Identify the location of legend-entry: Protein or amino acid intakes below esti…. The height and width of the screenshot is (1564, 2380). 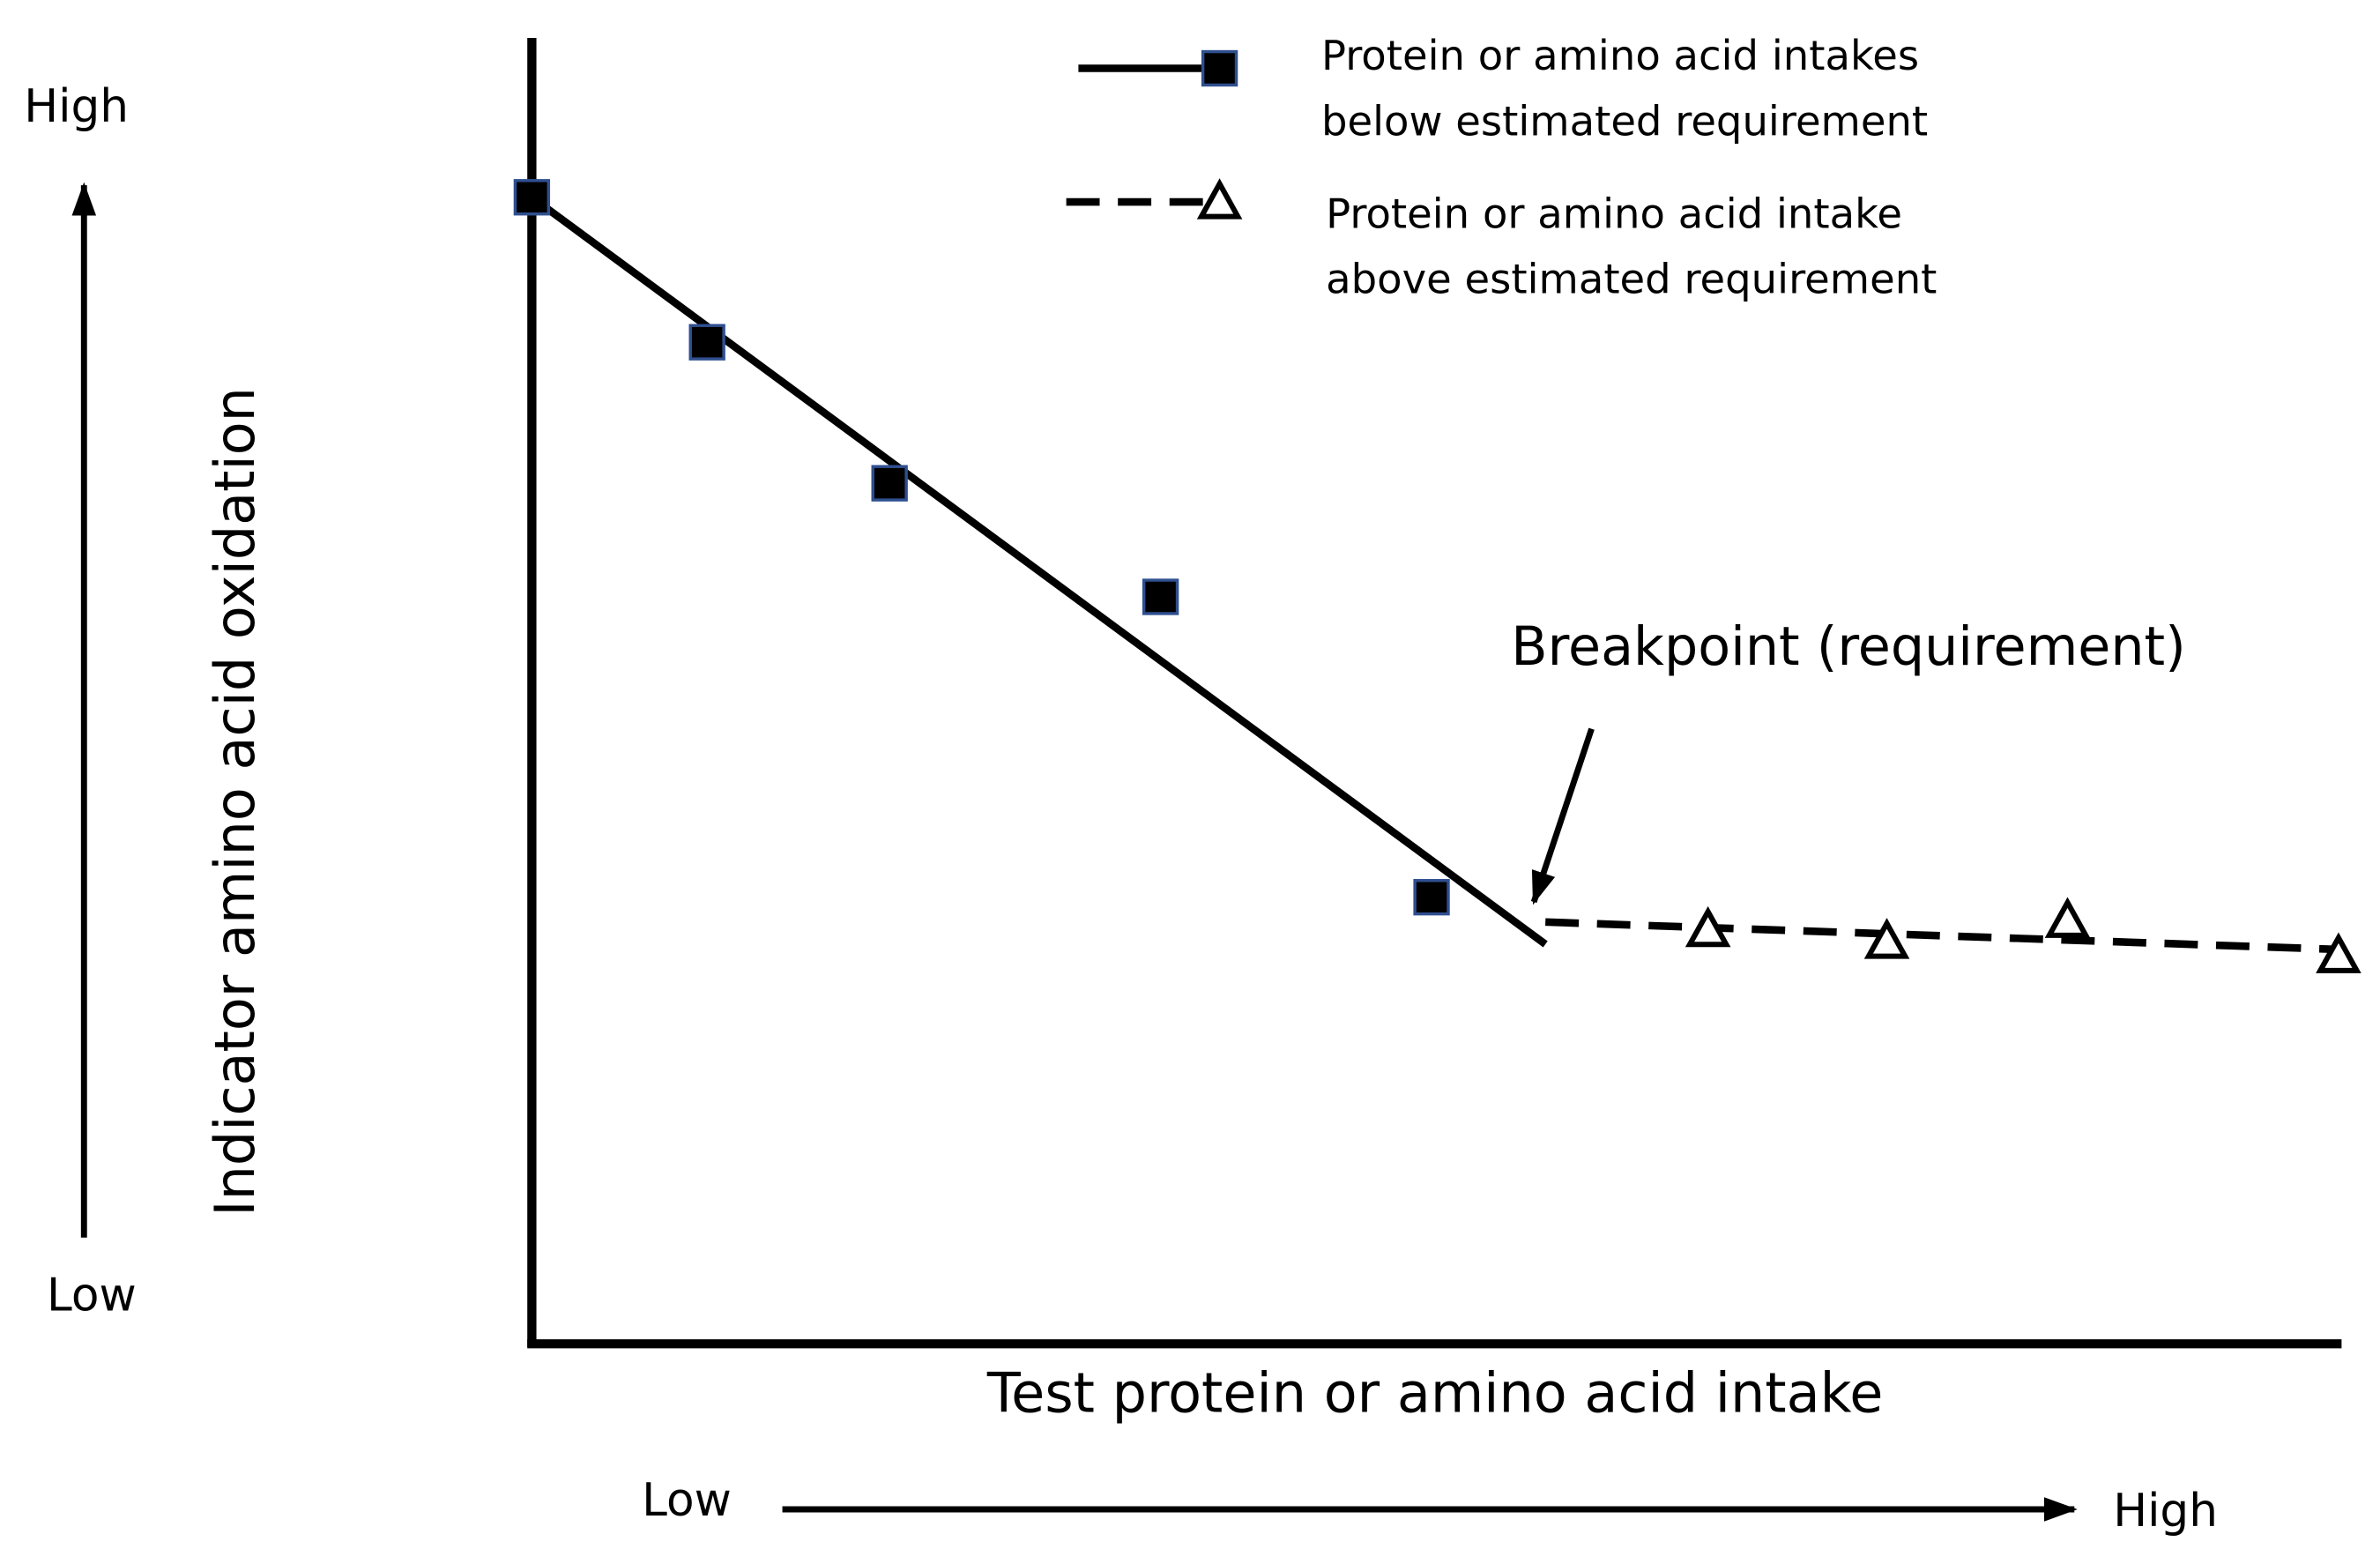
(1624, 90).